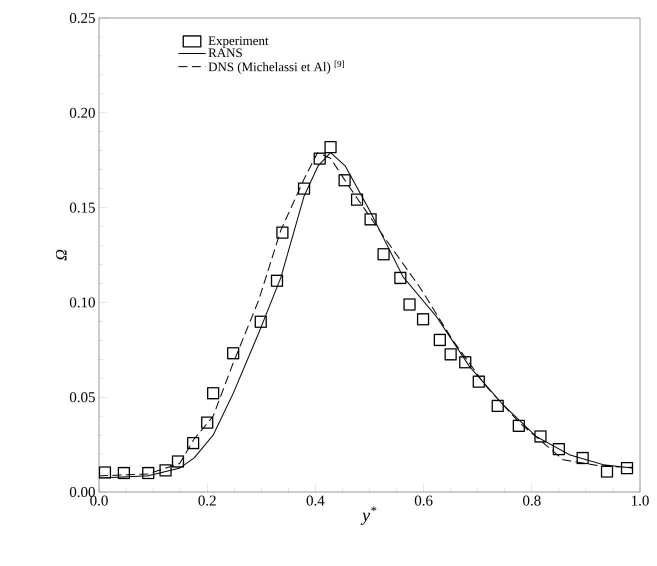 This screenshot has width=657, height=566. What do you see at coordinates (640, 501) in the screenshot?
I see `x-tick-label: 1.0` at bounding box center [640, 501].